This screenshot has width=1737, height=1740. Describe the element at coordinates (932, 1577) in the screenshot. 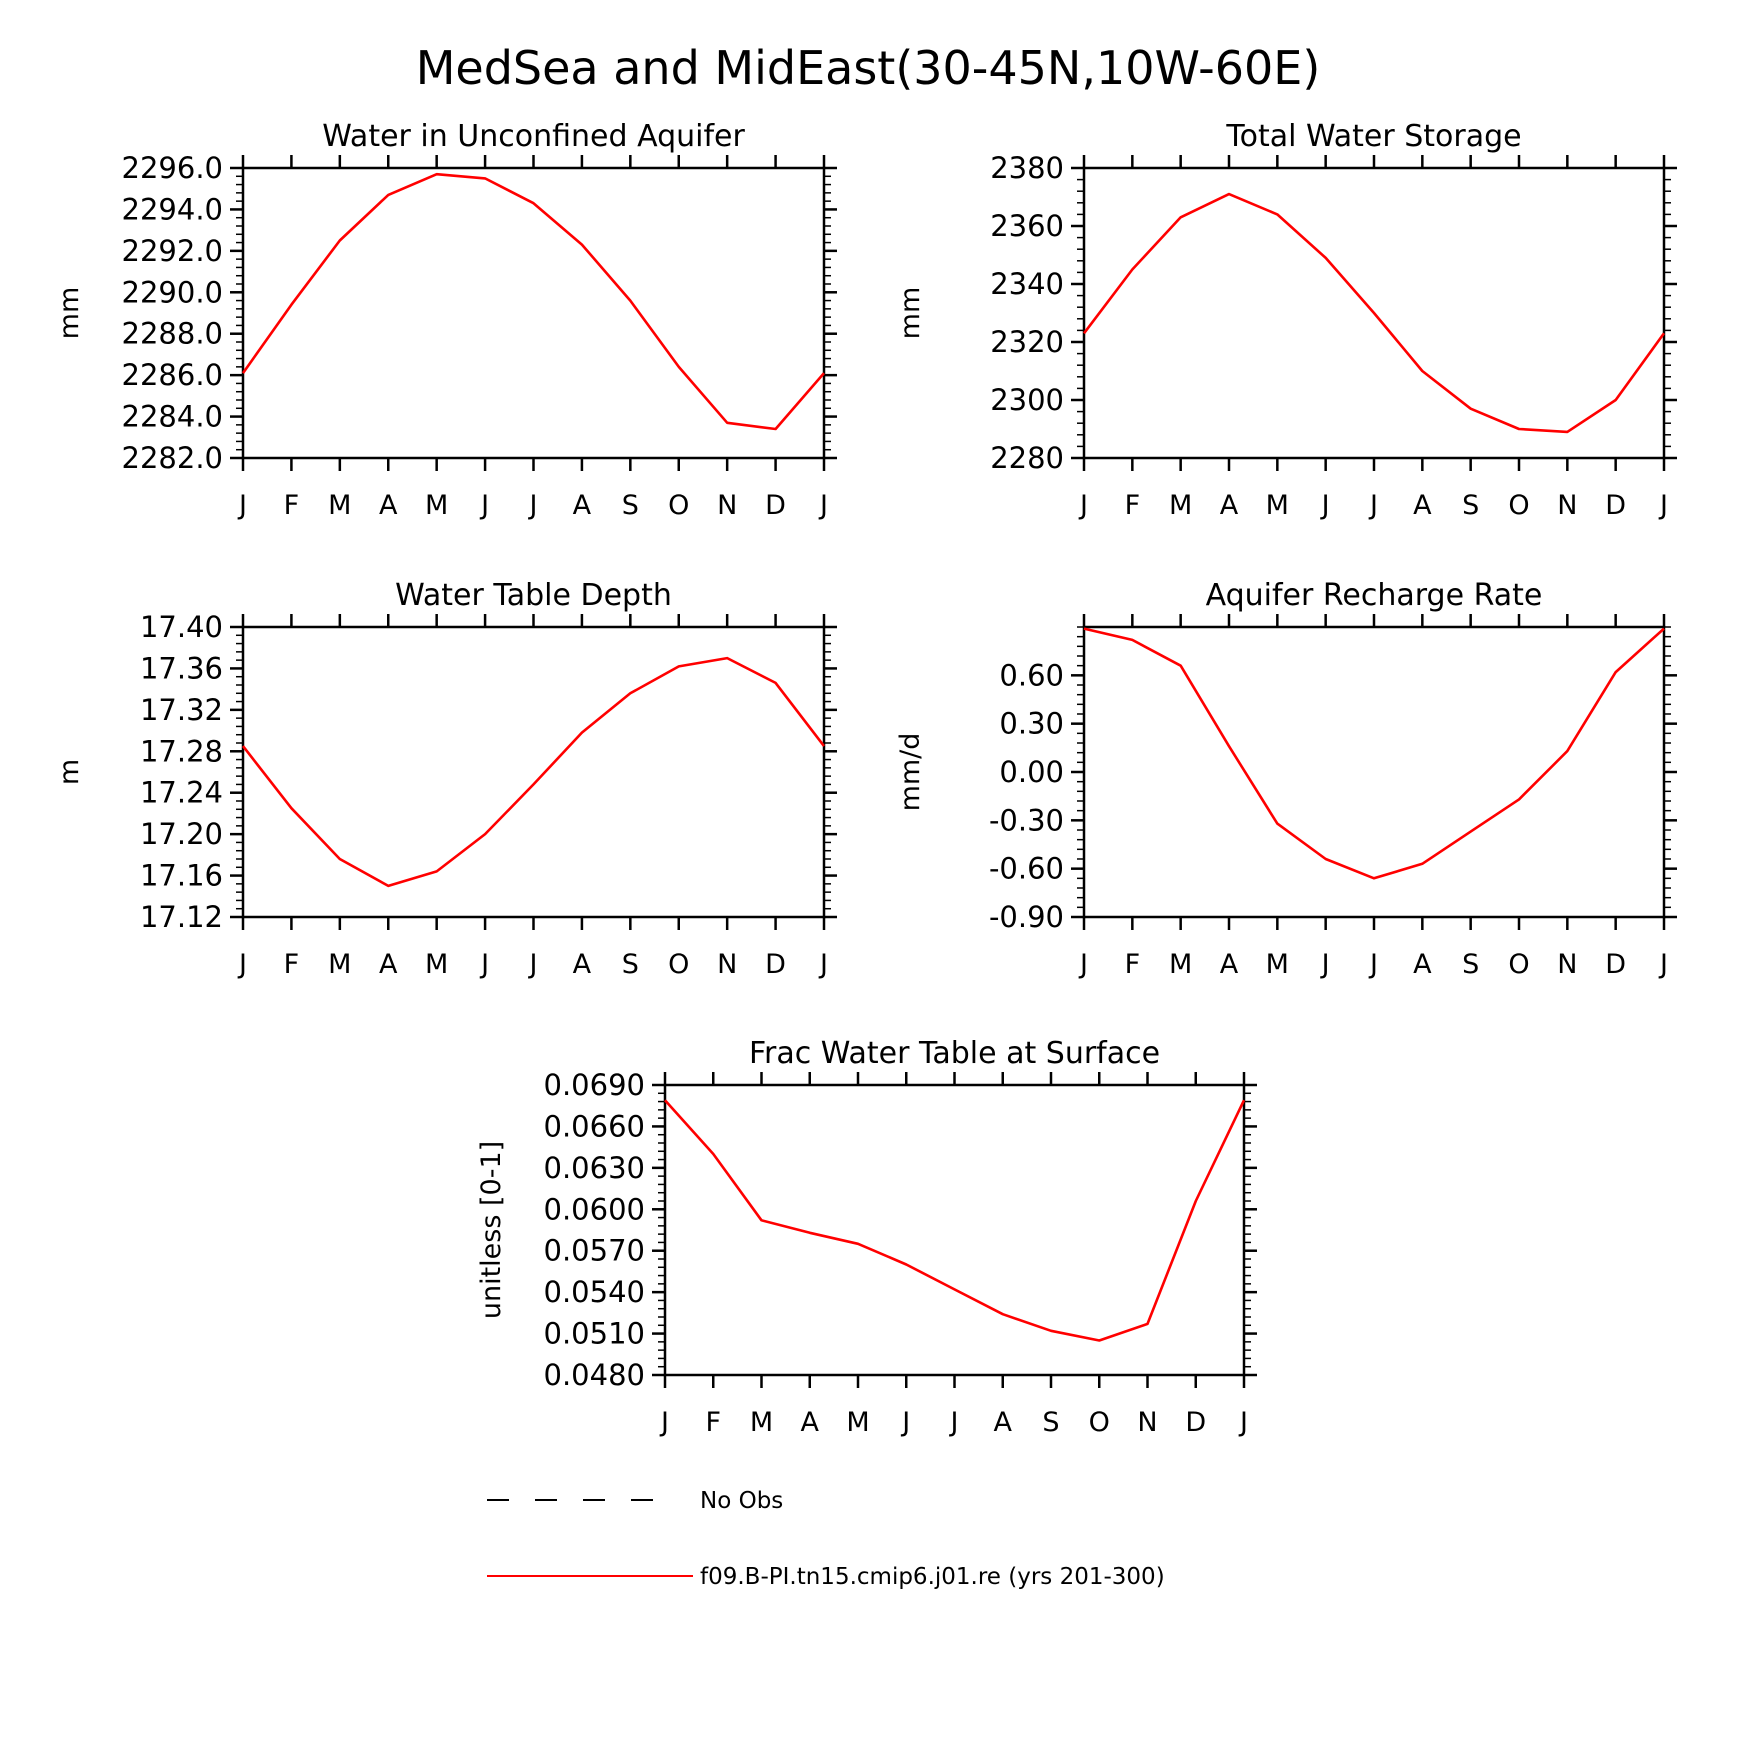

I see `legend-model-label: f09.B-PI.tn15.cmip6.j01.re (yrs 201-300)` at that location.